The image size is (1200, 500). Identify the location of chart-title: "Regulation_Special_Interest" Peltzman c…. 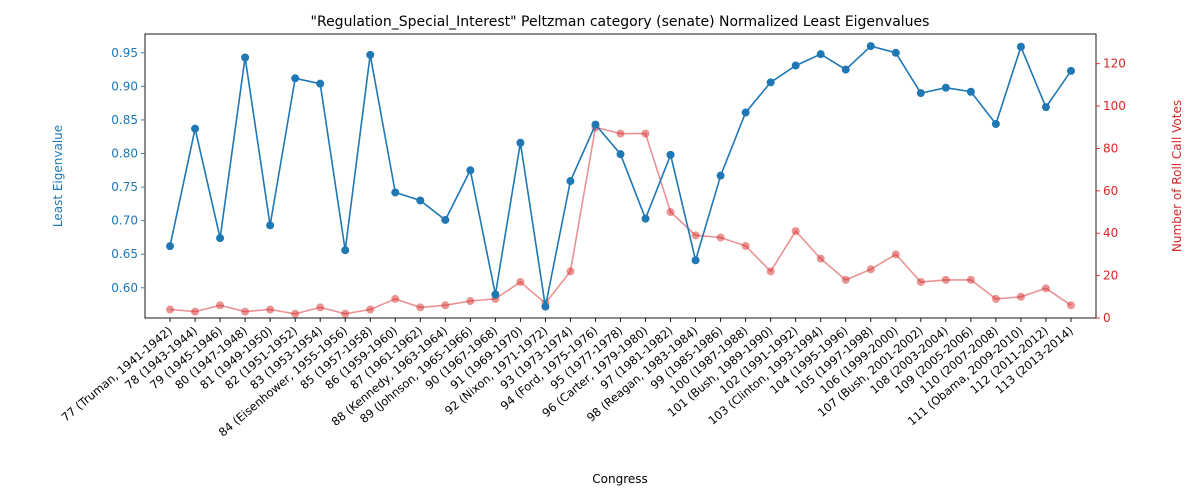
(620, 22).